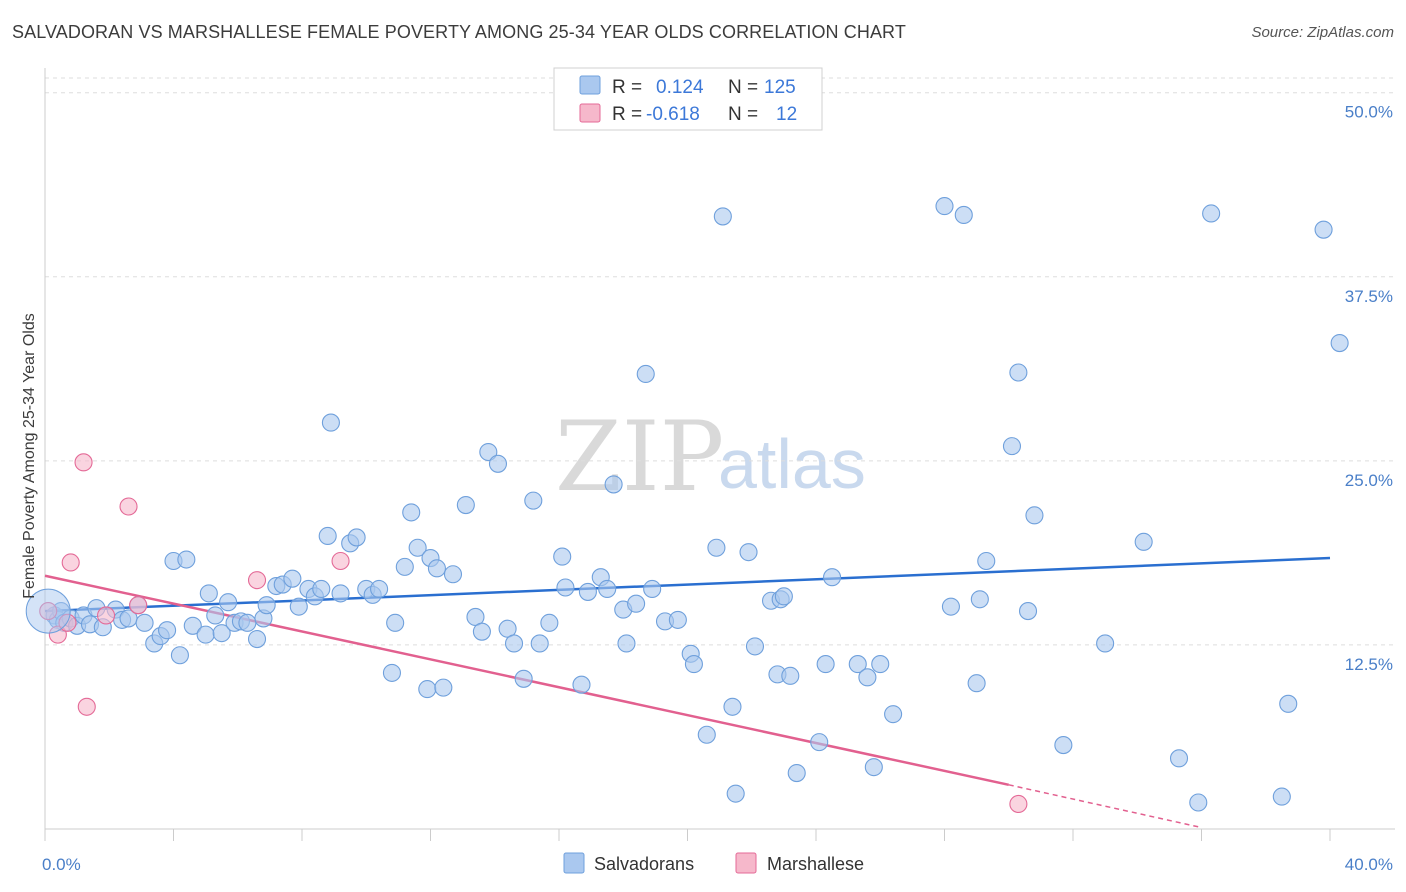 This screenshot has height=892, width=1406. I want to click on x-tick-min: 0.0%, so click(61, 864).